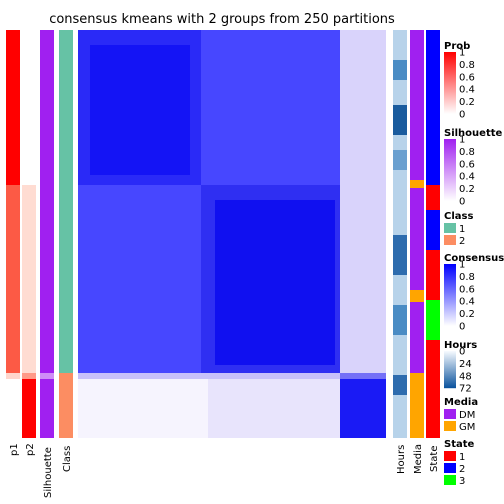  What do you see at coordinates (459, 444) in the screenshot?
I see `legend-title-state: State` at bounding box center [459, 444].